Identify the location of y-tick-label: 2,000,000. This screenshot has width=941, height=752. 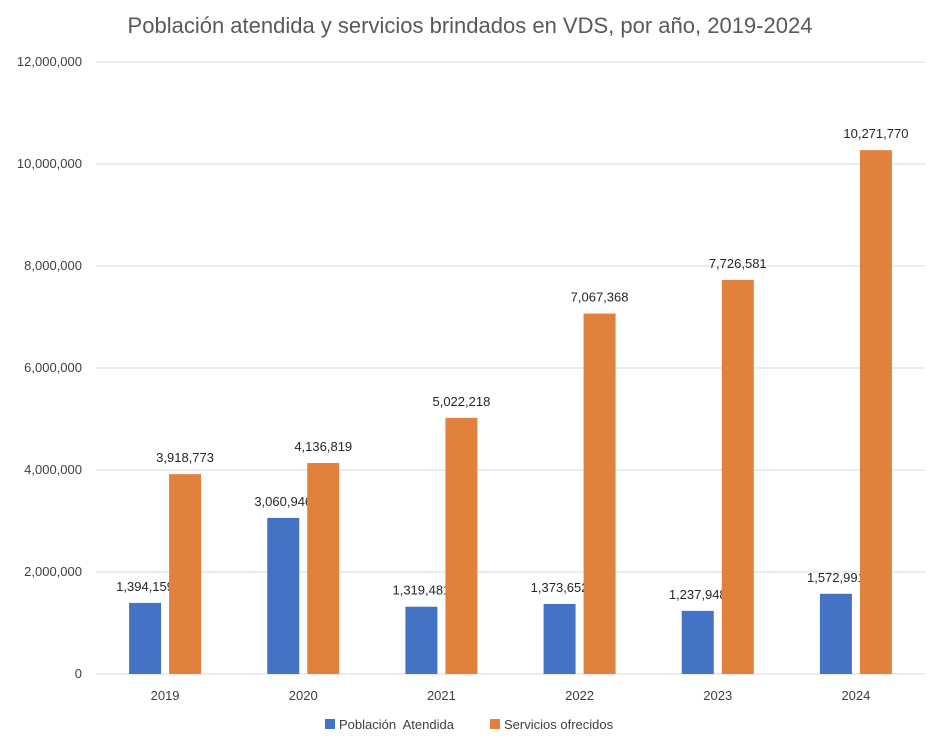
(53, 571).